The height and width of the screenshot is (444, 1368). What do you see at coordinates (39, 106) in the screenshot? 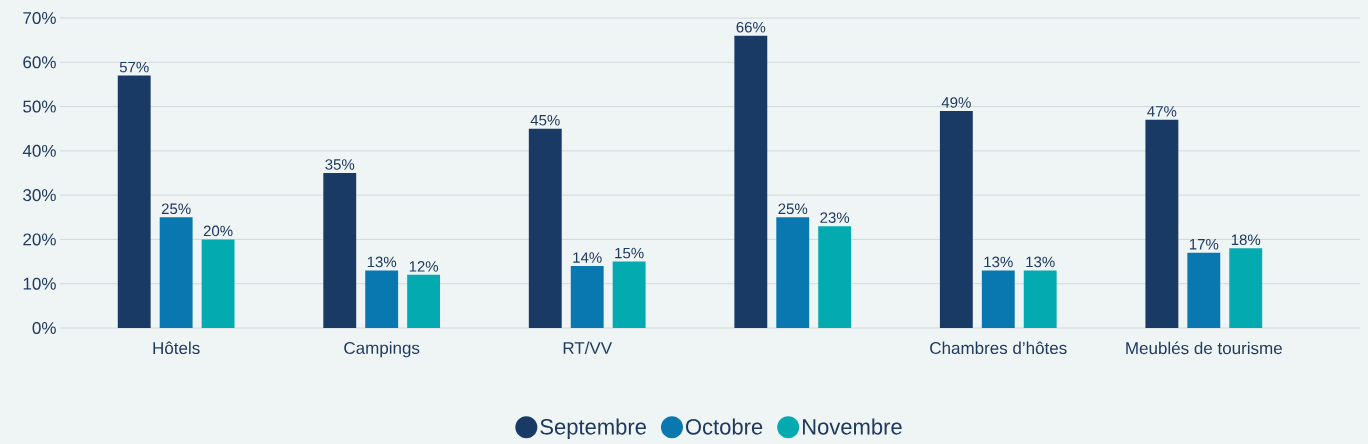
I see `y-tick-label: 50%` at bounding box center [39, 106].